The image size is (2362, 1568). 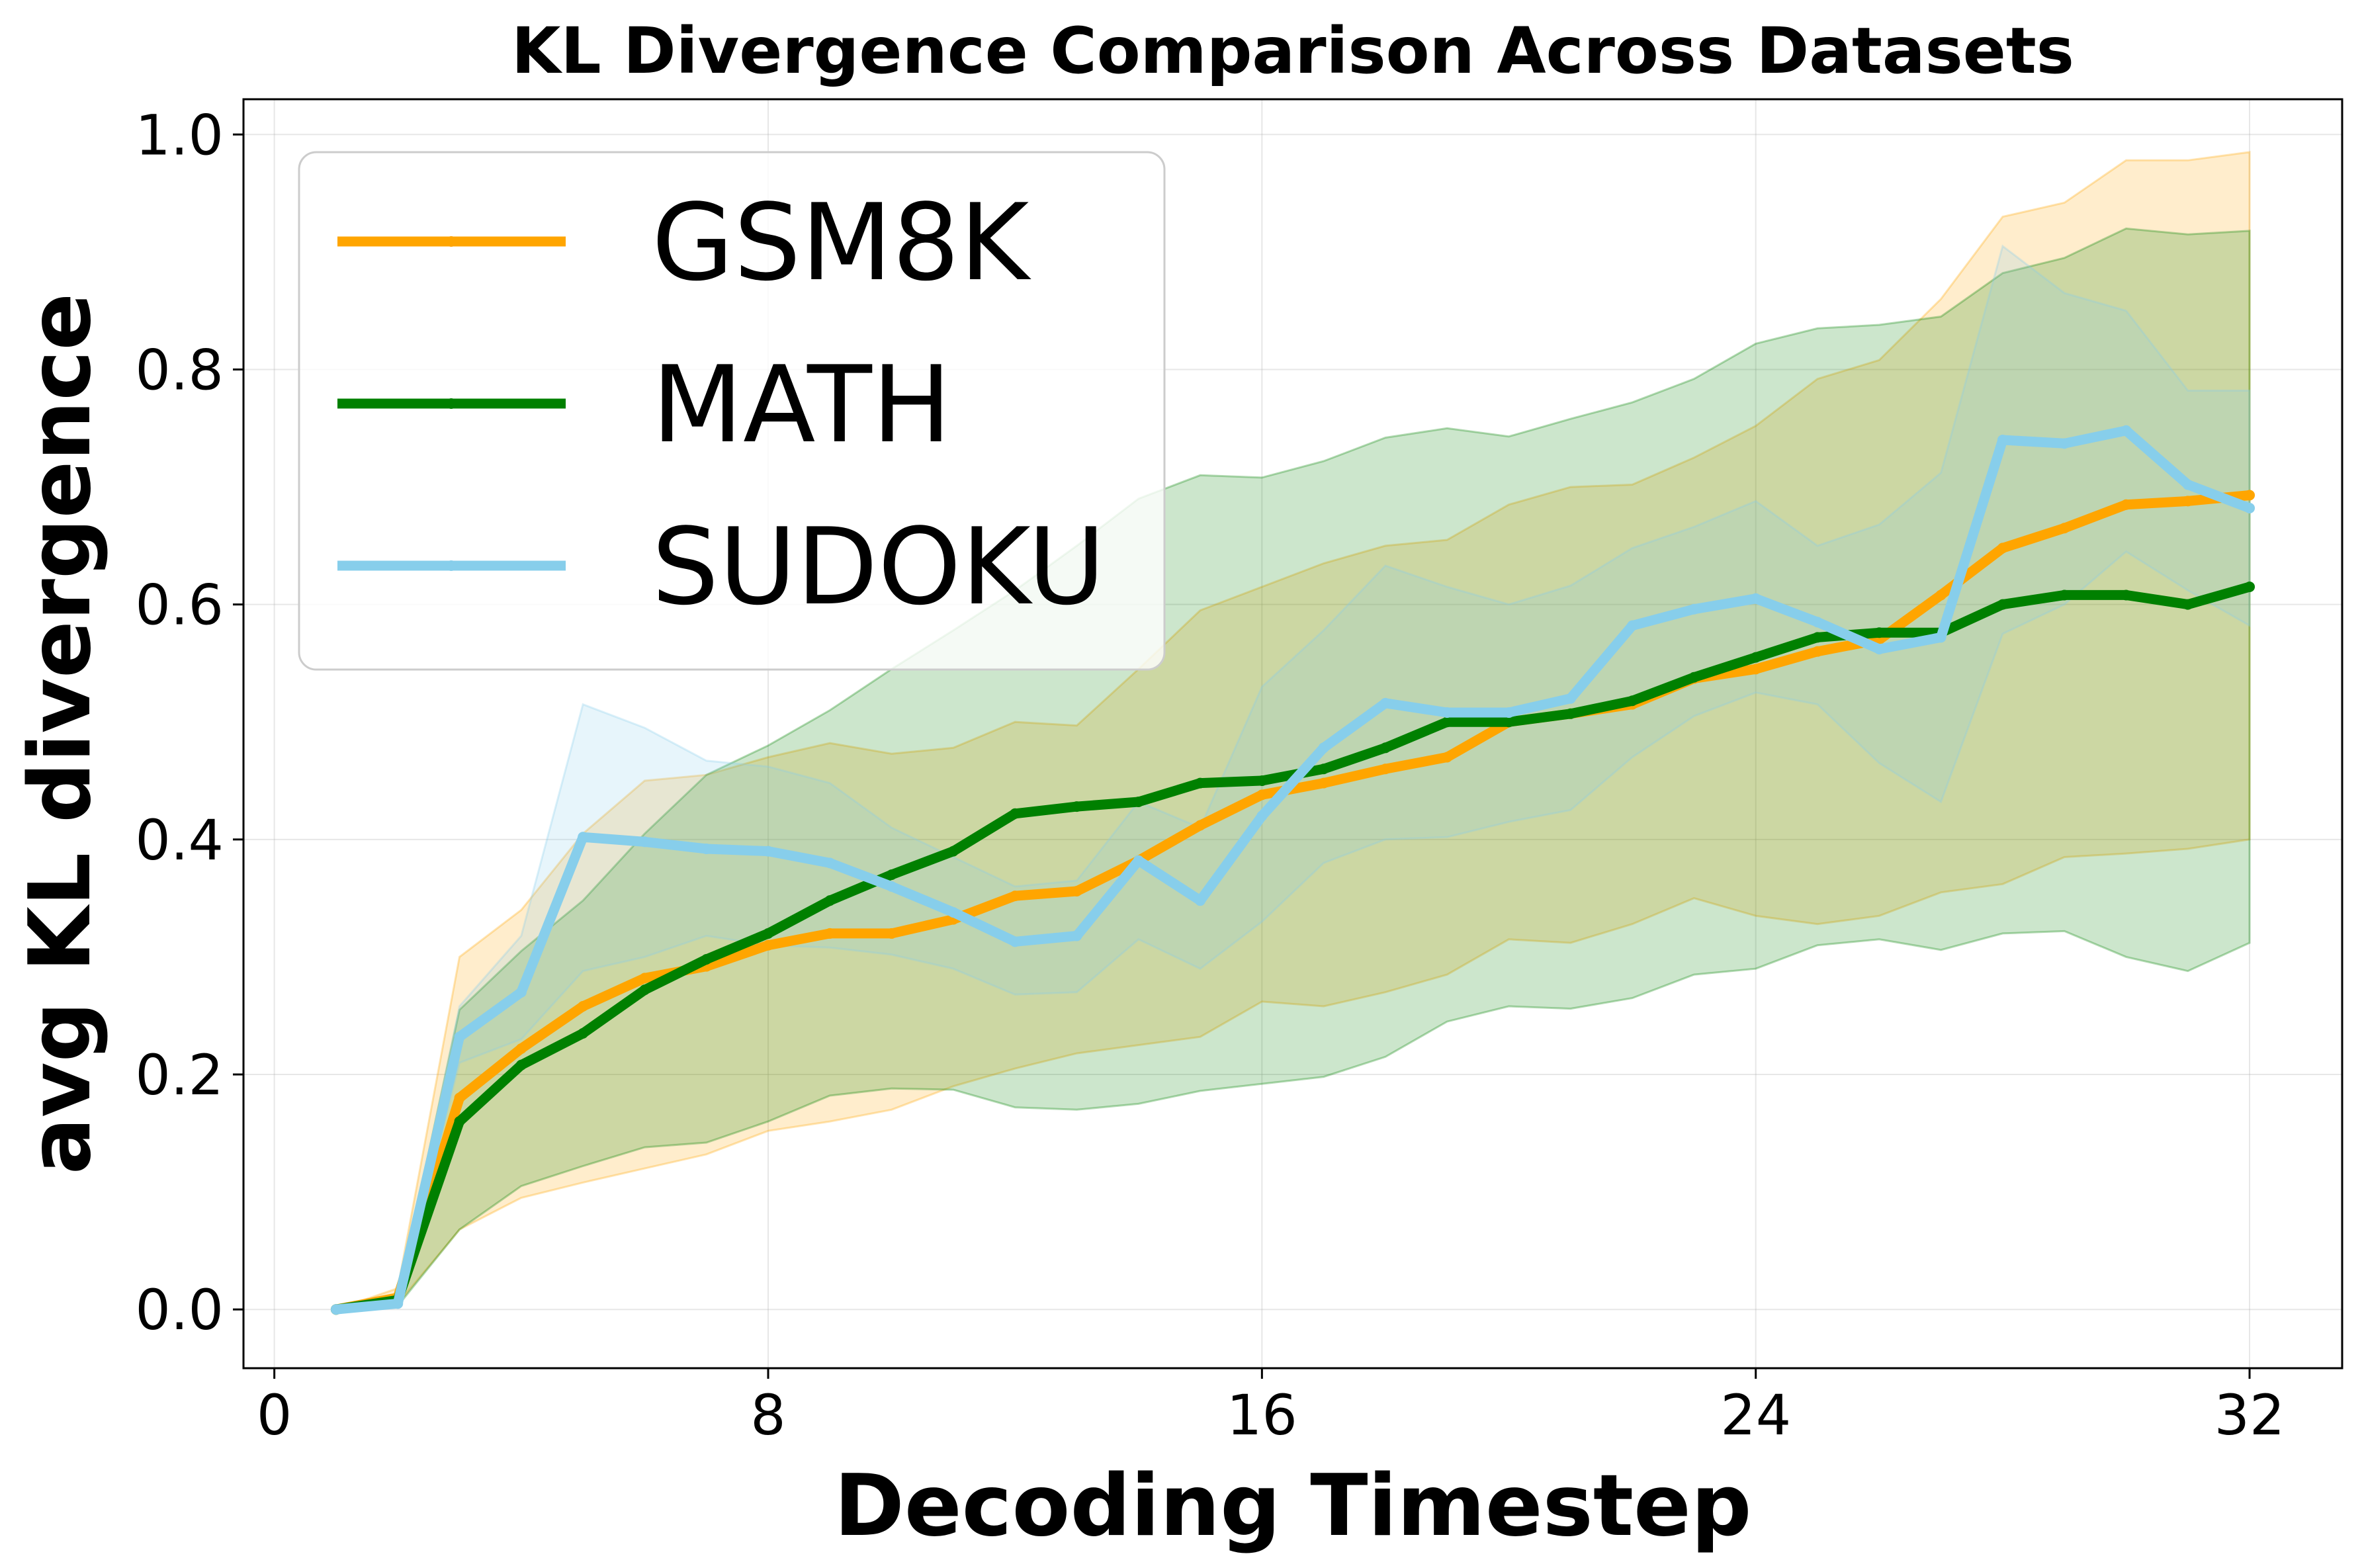 I want to click on legend-marker-math, so click(x=451, y=404).